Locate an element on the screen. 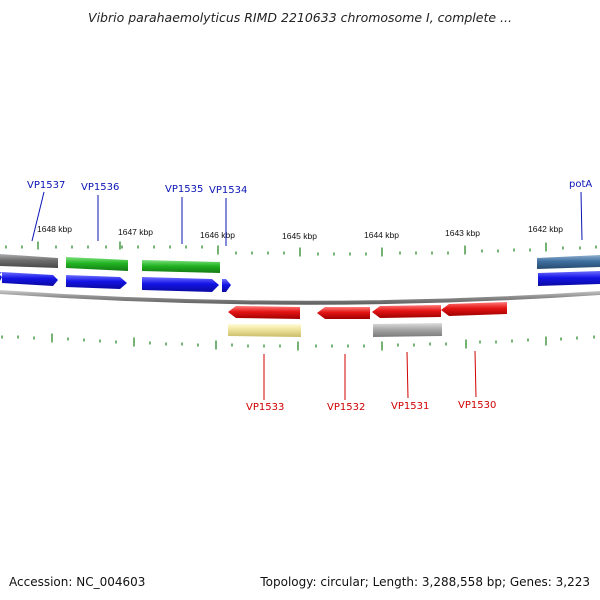  scale-label-1646kbp: 1646 kbp is located at coordinates (217, 235).